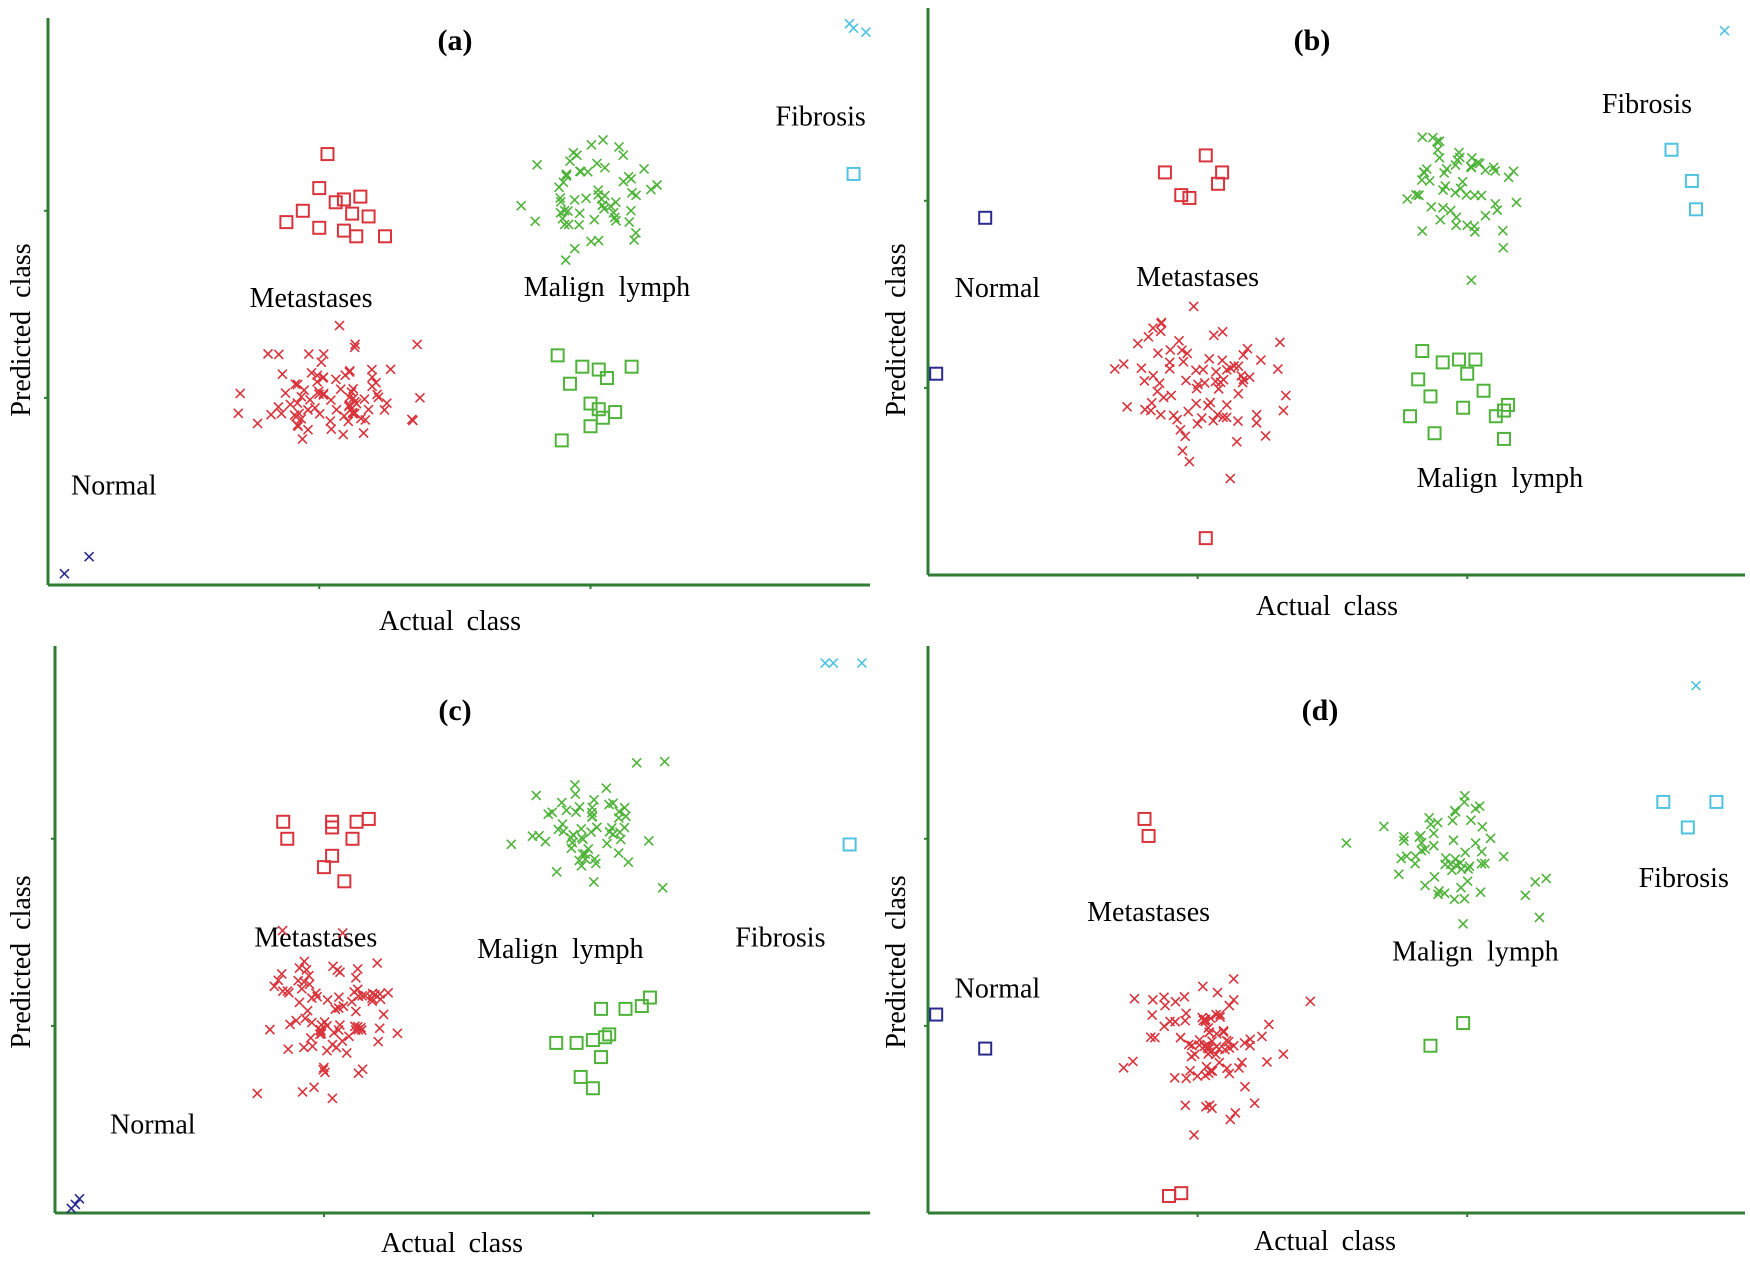  What do you see at coordinates (607, 287) in the screenshot?
I see `class-label: Malign lymph` at bounding box center [607, 287].